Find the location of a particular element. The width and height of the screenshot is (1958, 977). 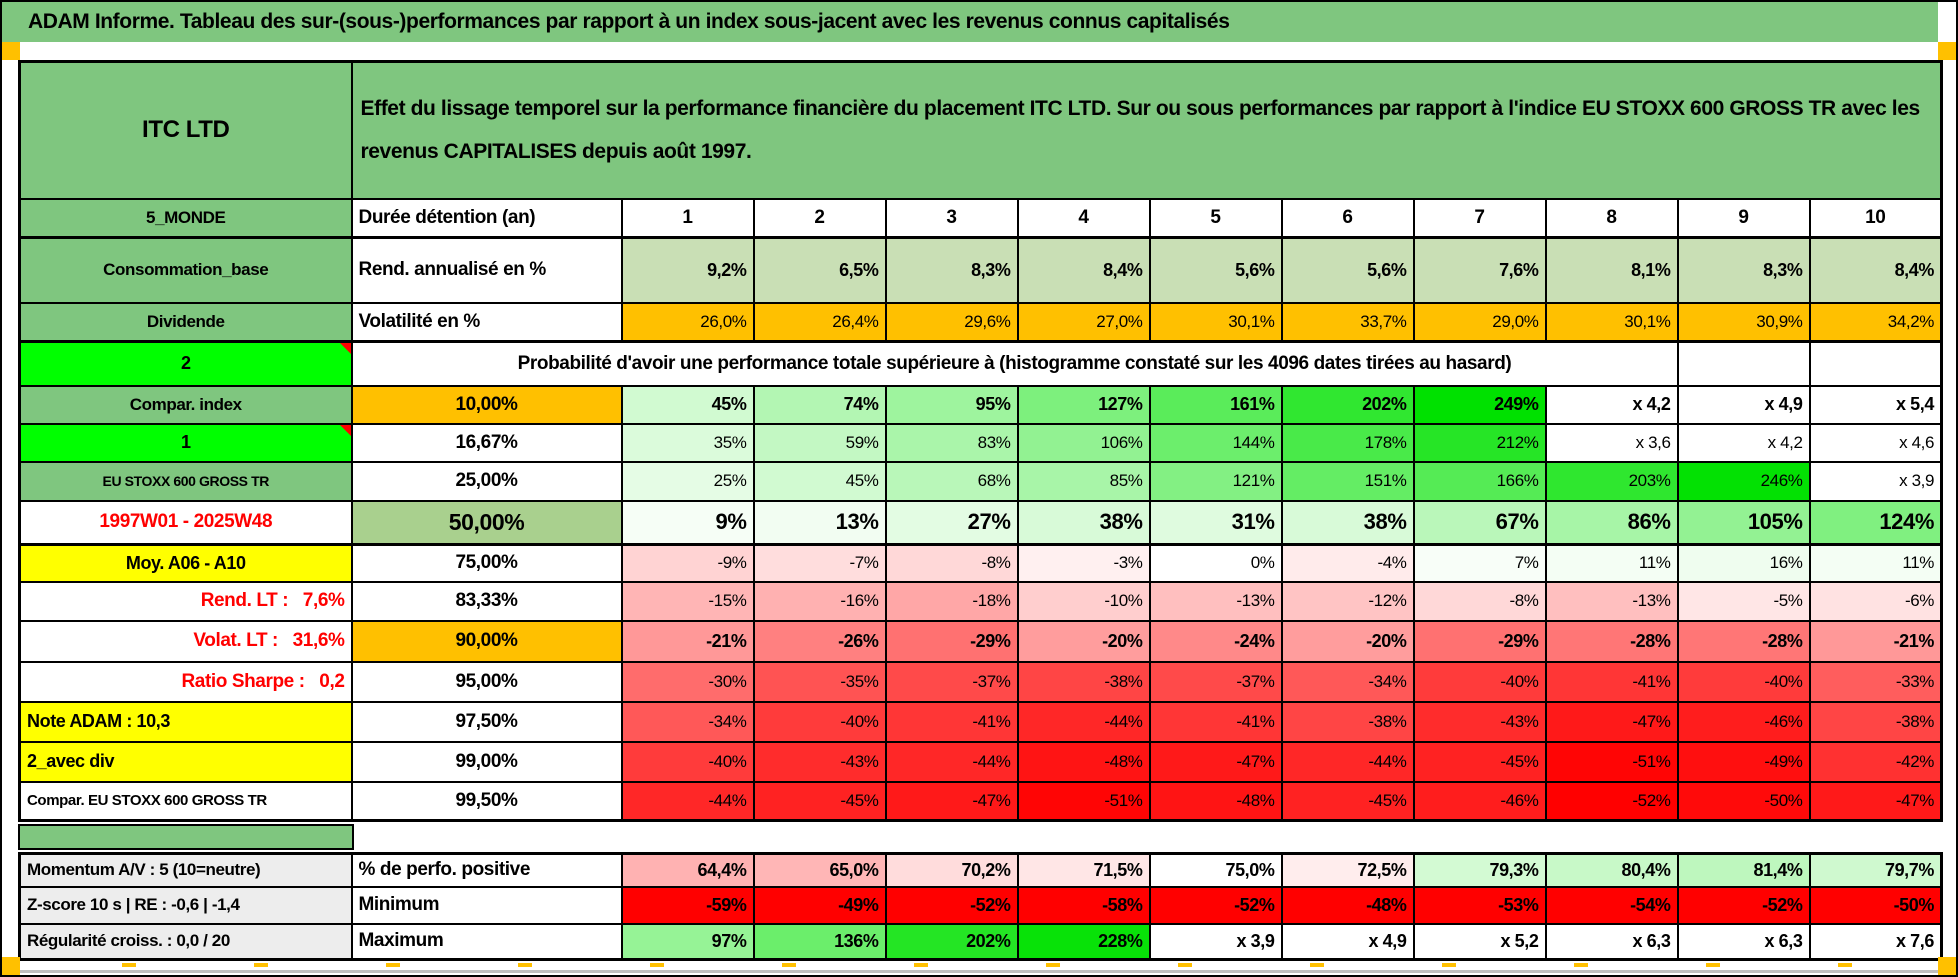

value-cell: -7% is located at coordinates (819, 563).